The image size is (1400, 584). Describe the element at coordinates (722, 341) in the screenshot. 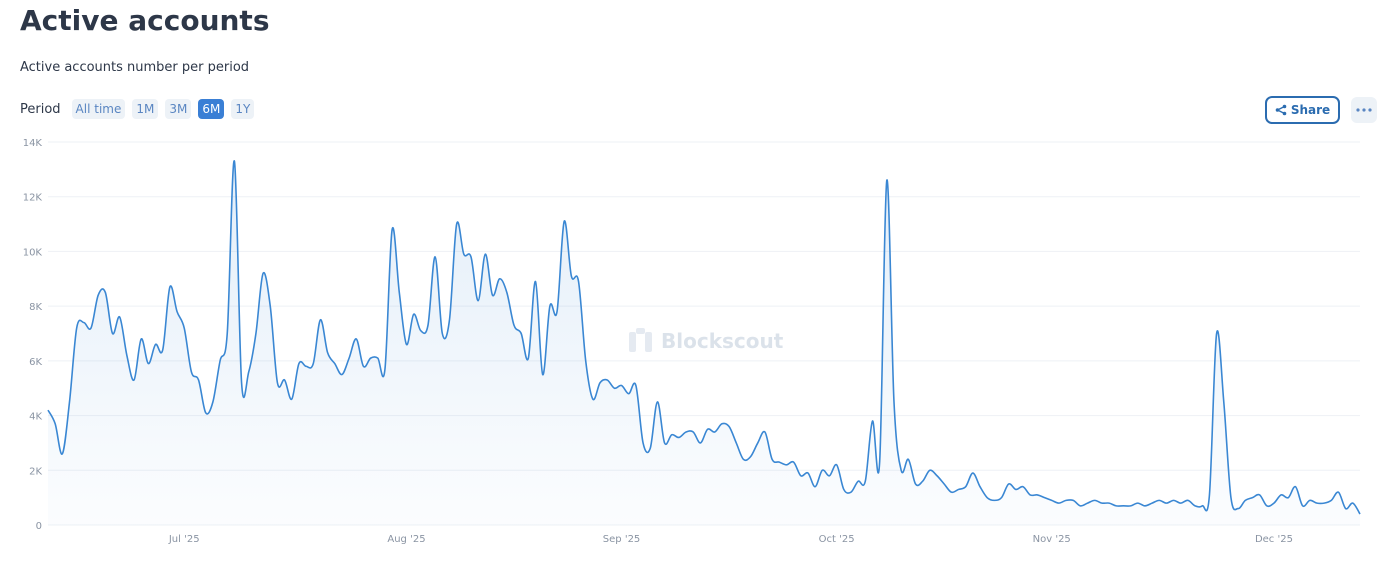

I see `watermark: Blockscout` at that location.